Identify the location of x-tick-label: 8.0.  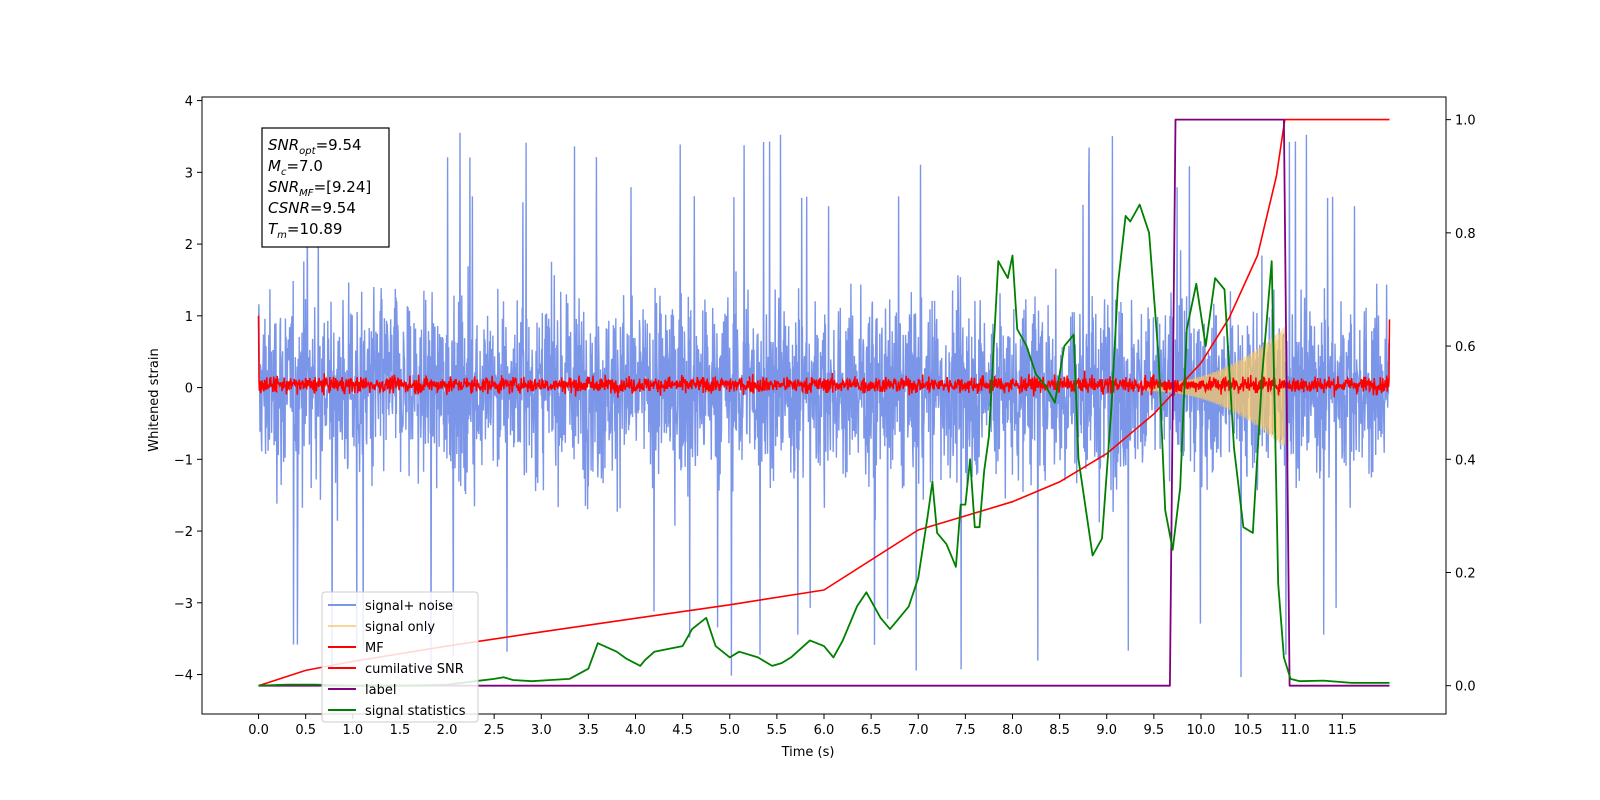
(1012, 730).